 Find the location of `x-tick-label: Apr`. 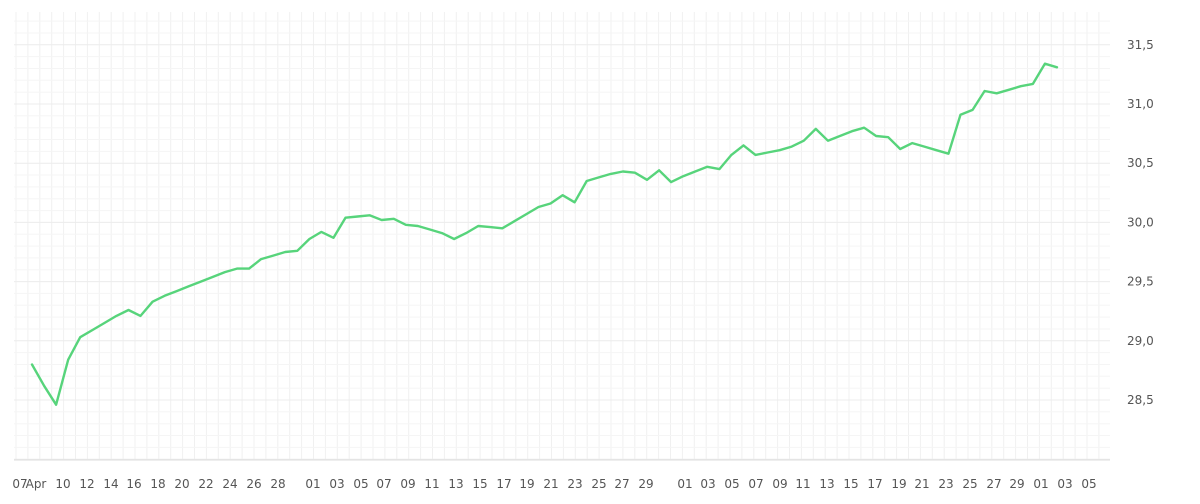

x-tick-label: Apr is located at coordinates (36, 484).